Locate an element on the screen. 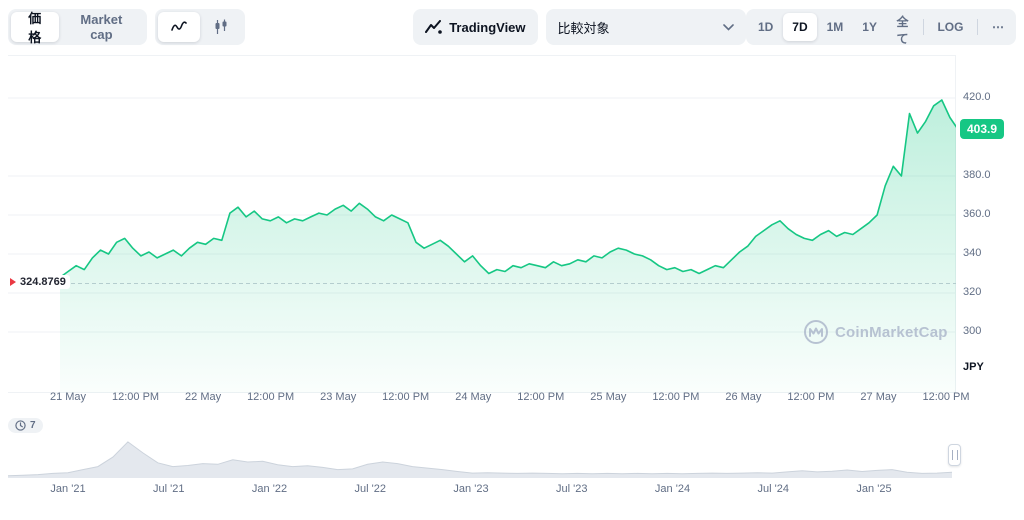 Image resolution: width=1024 pixels, height=520 pixels. x-tick-label: 24 May is located at coordinates (473, 397).